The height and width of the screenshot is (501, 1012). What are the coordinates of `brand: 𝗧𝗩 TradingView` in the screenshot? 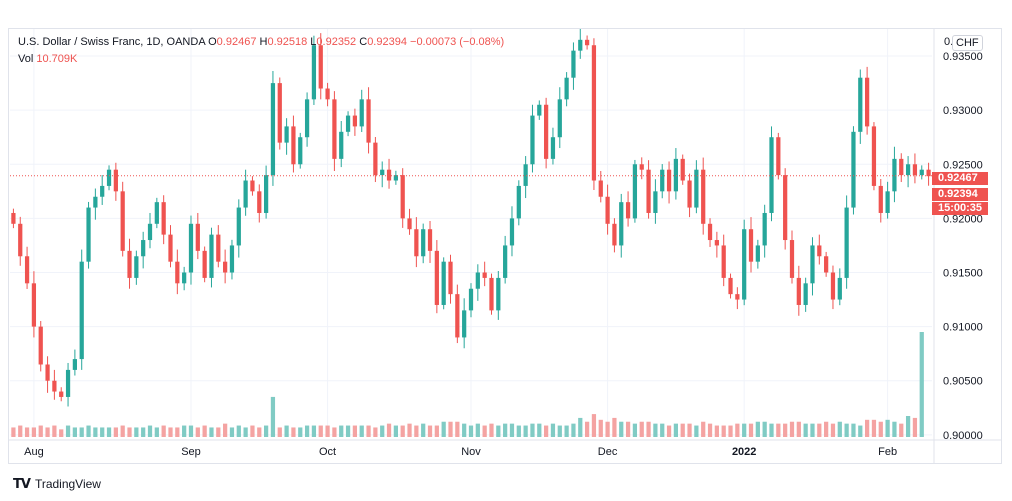 It's located at (57, 484).